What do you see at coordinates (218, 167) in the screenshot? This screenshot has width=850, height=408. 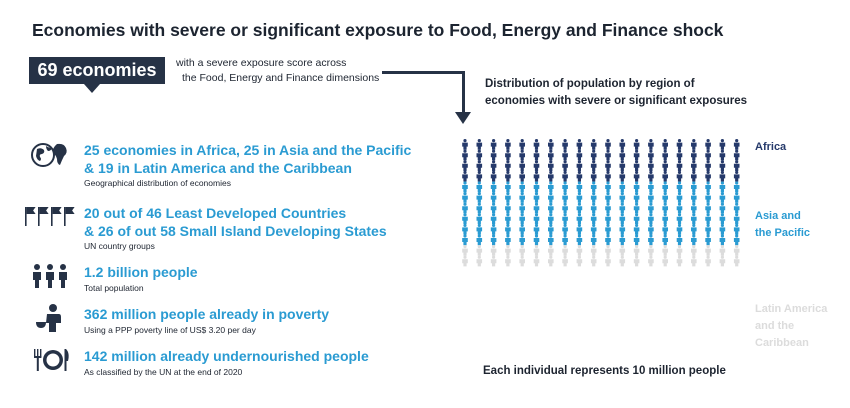 I see `stat-geography-head-line2: & 19 in Latin America and the Caribbean` at bounding box center [218, 167].